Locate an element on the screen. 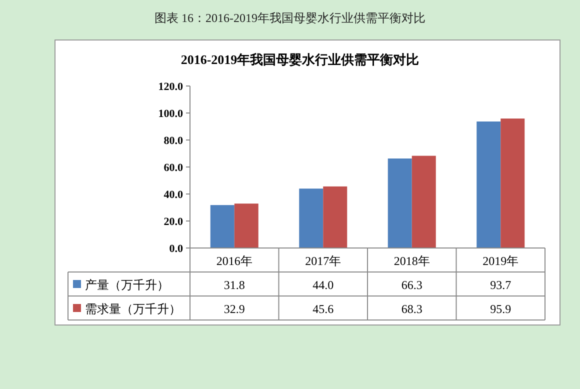 The height and width of the screenshot is (389, 580). y-tick-label: 60.0 is located at coordinates (174, 168).